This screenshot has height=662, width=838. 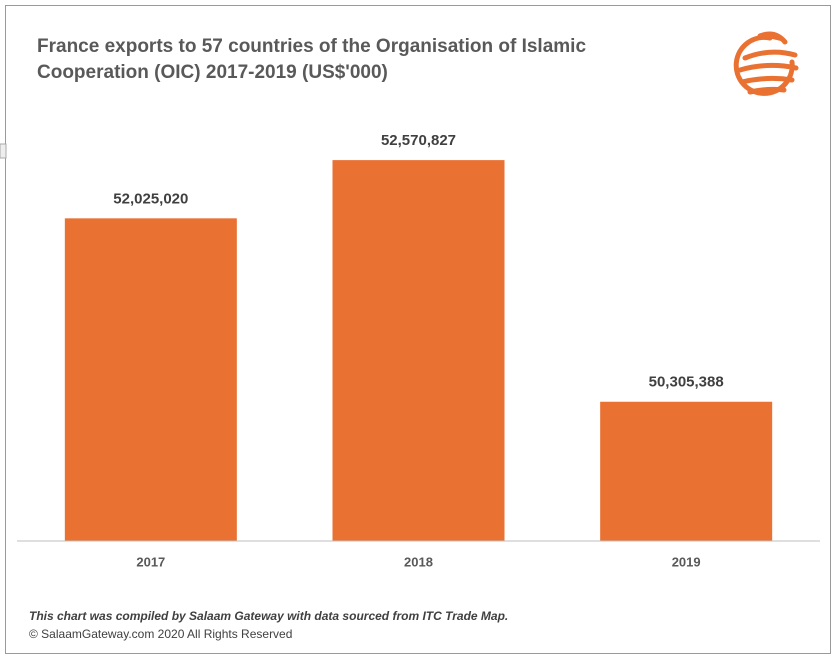 What do you see at coordinates (150, 198) in the screenshot?
I see `value-label: 52,025,020` at bounding box center [150, 198].